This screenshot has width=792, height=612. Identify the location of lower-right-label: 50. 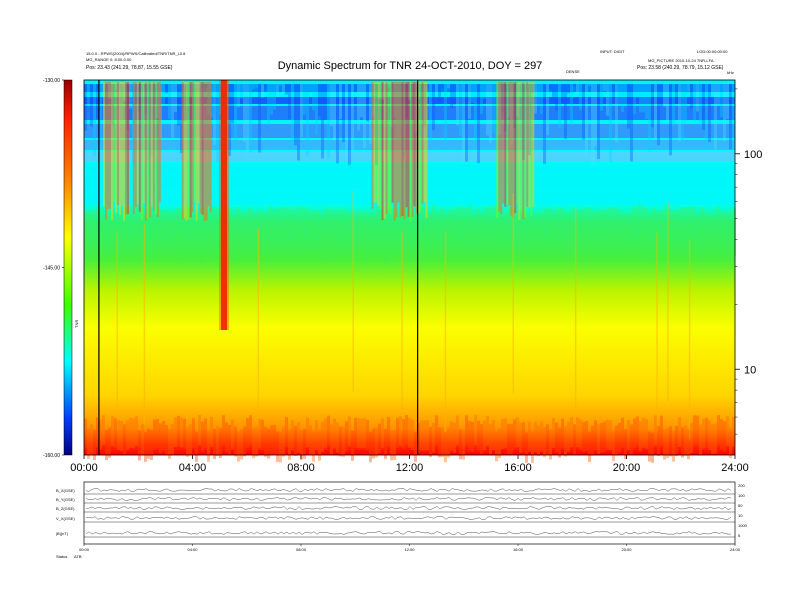
(740, 505).